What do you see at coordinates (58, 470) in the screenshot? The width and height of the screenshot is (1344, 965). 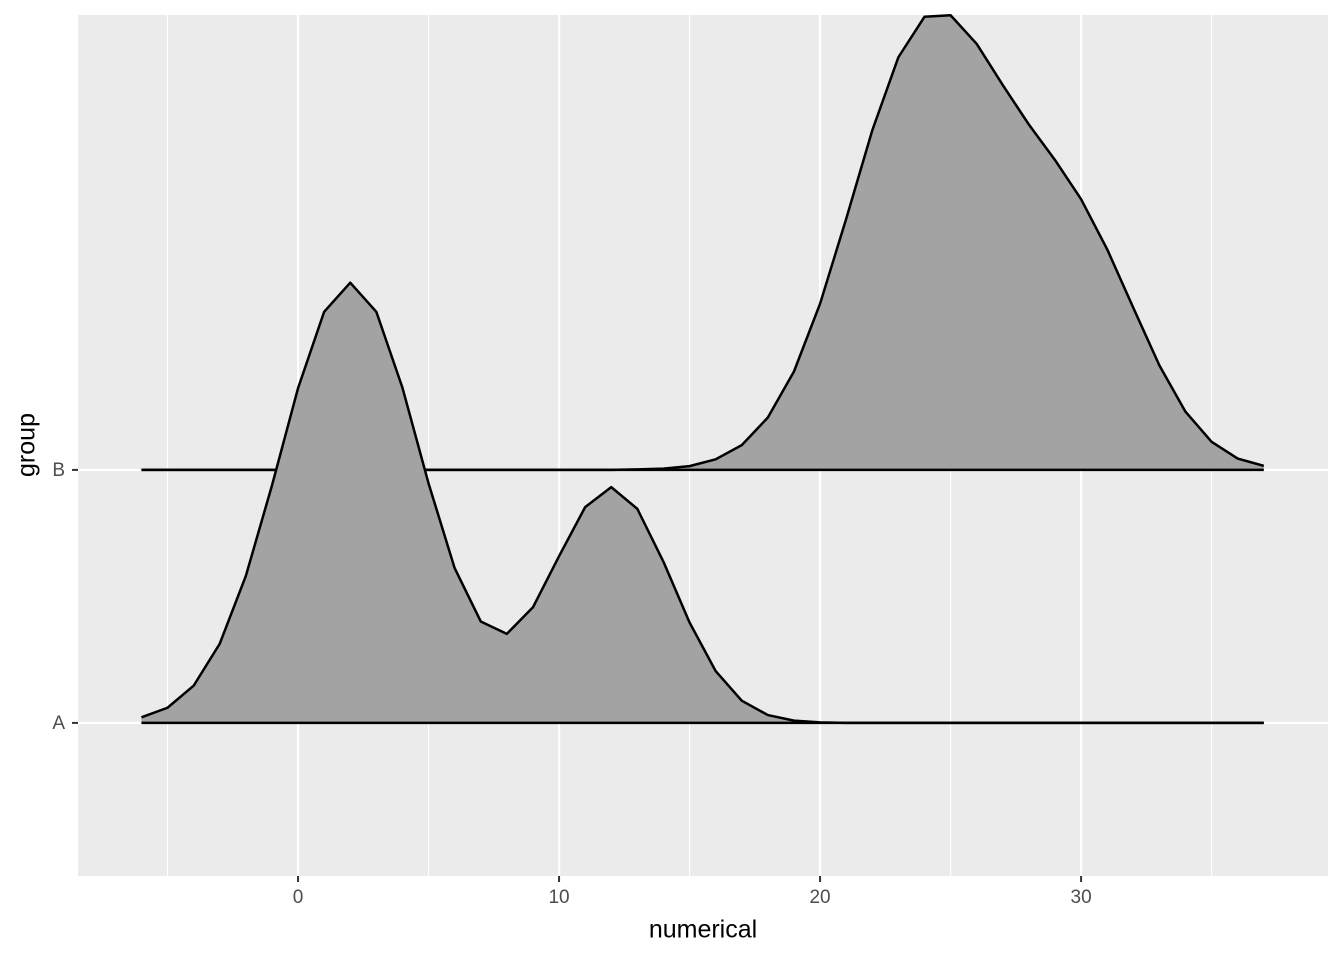 I see `y-tick-label: B` at bounding box center [58, 470].